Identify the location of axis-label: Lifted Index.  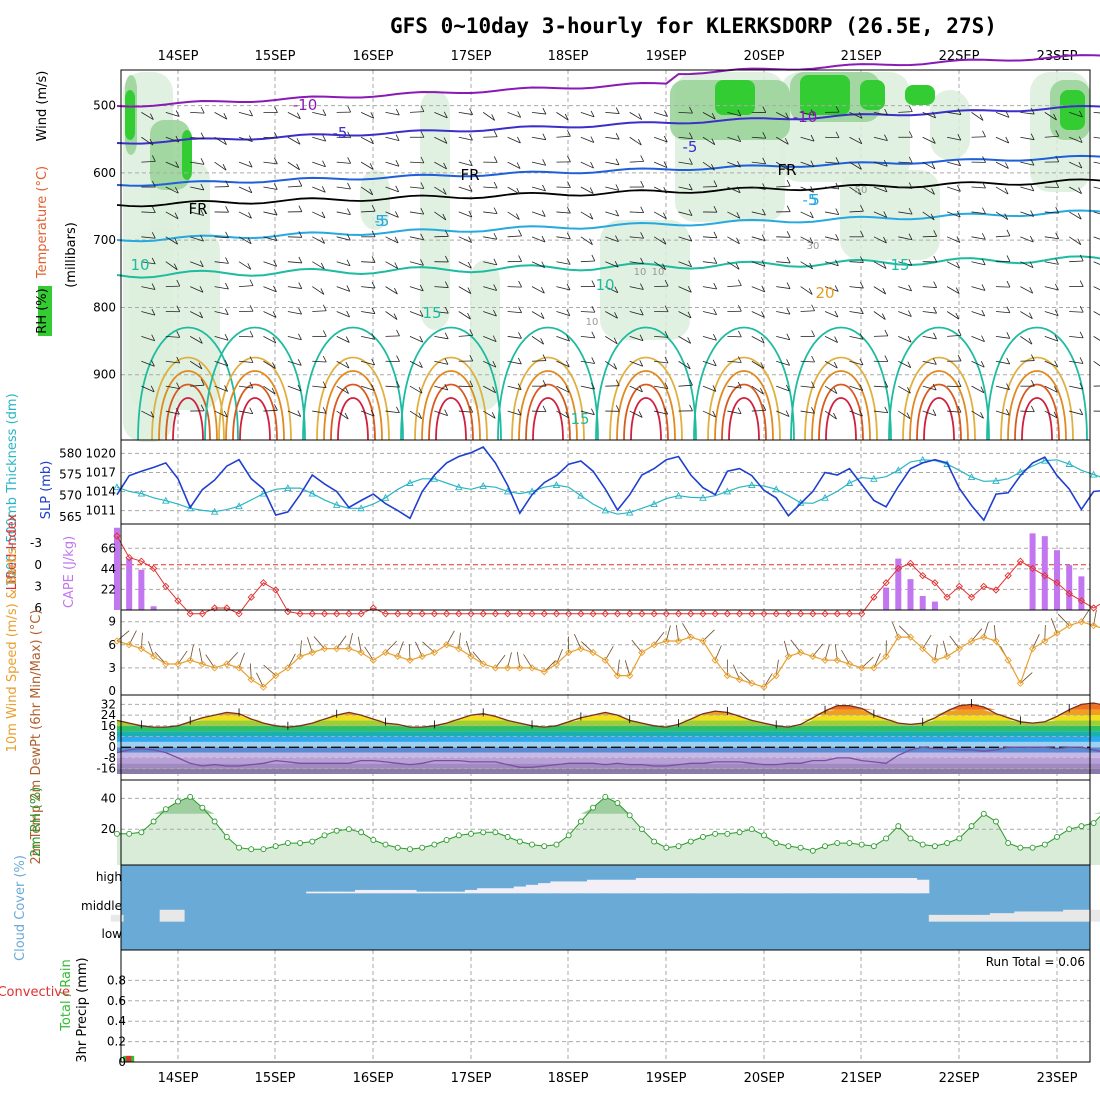
(12, 551).